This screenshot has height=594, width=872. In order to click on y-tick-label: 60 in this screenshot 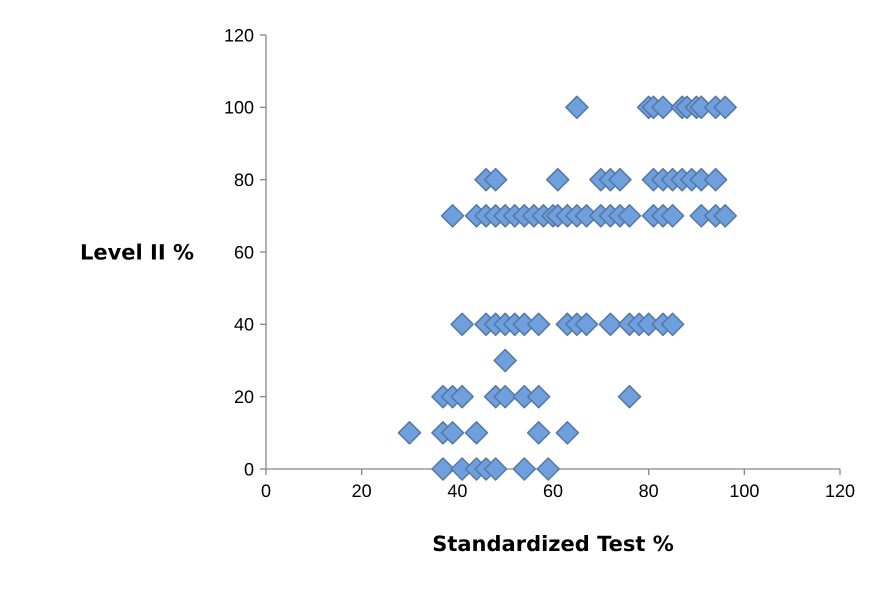, I will do `click(244, 252)`.